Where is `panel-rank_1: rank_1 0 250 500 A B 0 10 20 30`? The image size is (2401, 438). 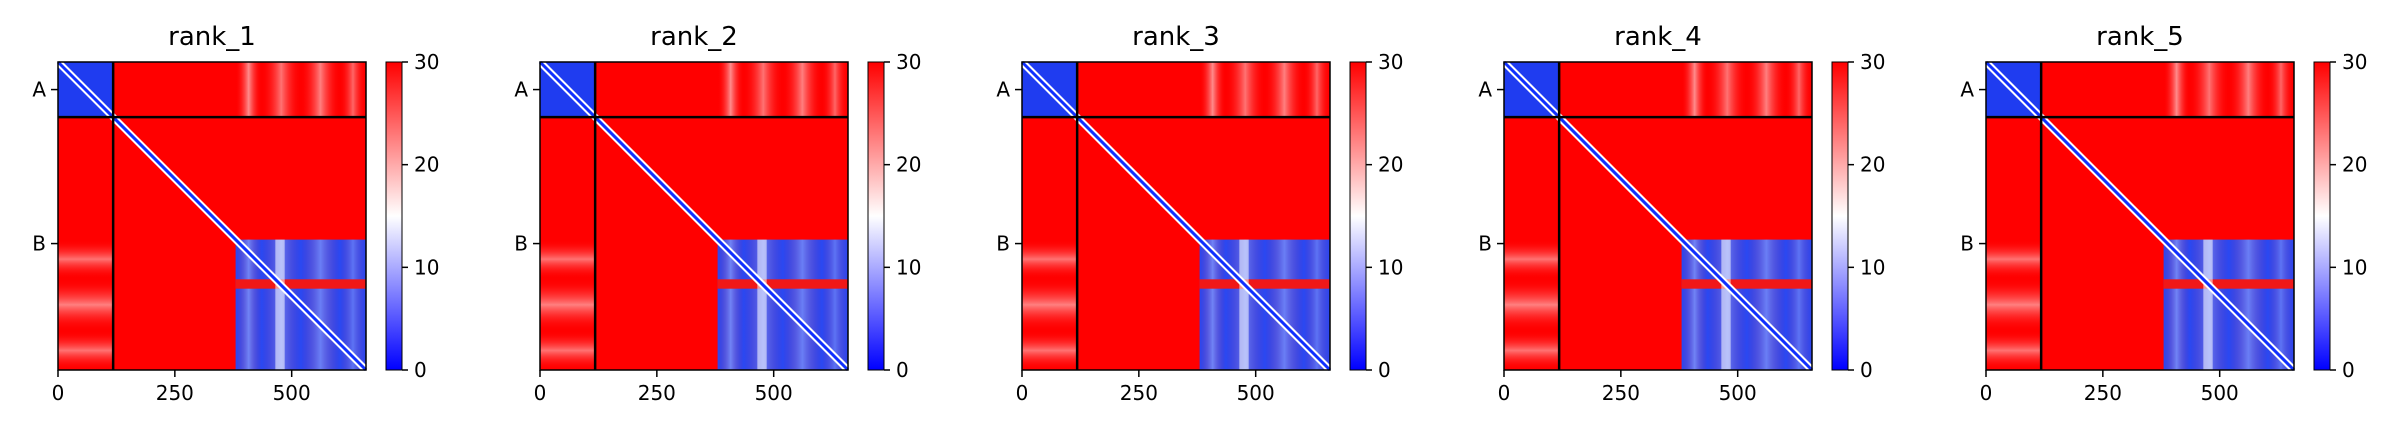
panel-rank_1: rank_1 0 250 500 A B 0 10 20 30 is located at coordinates (235, 213).